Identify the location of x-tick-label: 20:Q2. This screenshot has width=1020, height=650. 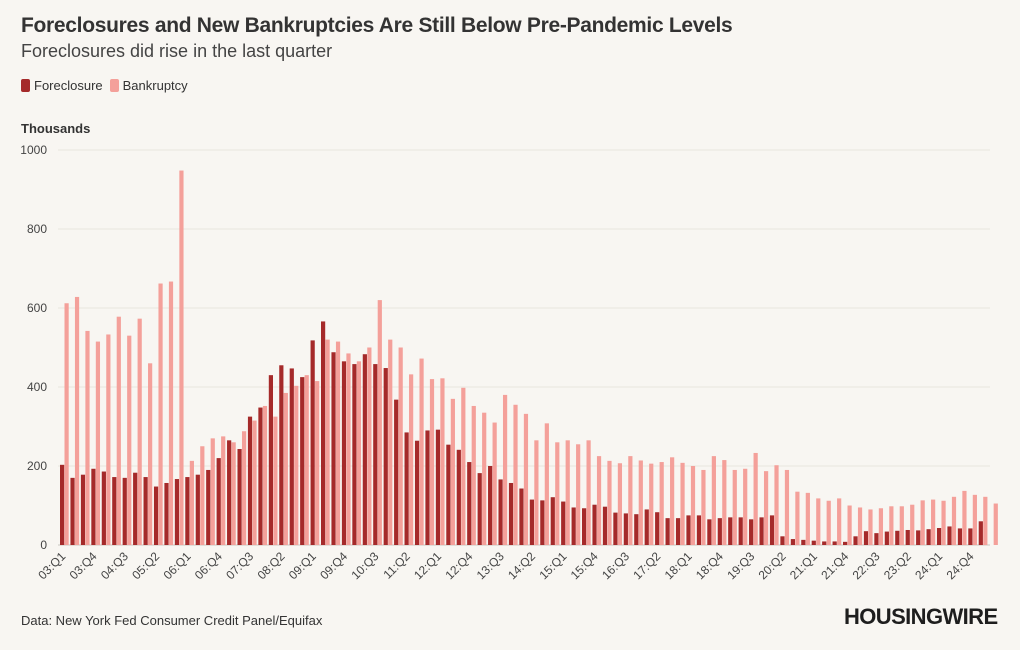
(772, 565).